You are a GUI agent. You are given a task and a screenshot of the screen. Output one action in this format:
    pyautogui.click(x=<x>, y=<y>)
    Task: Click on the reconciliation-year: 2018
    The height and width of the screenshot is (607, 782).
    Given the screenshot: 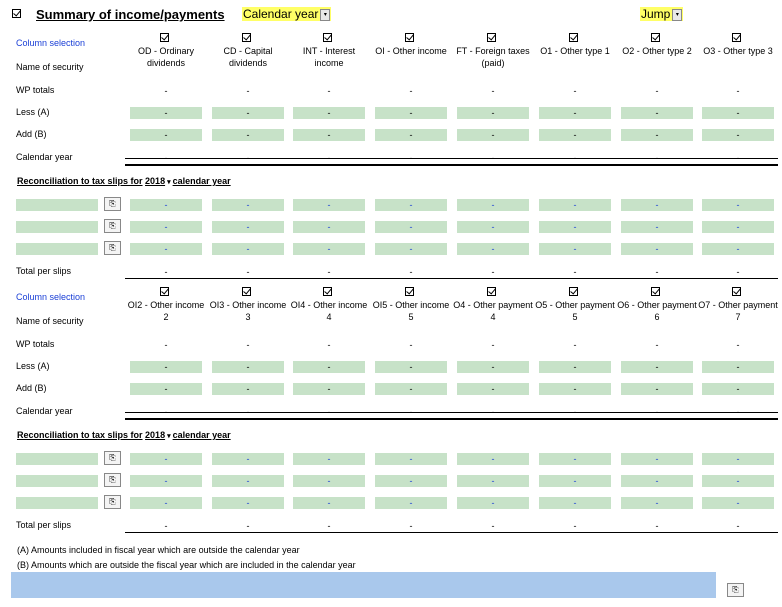 What is the action you would take?
    pyautogui.click(x=155, y=435)
    